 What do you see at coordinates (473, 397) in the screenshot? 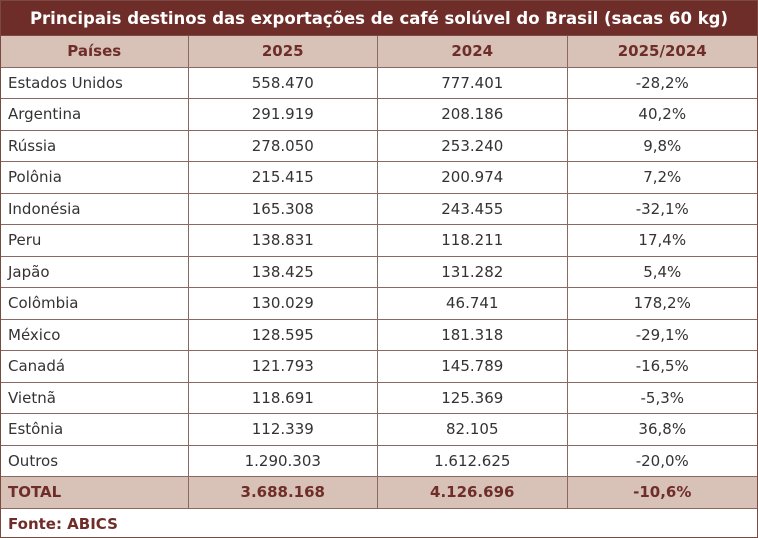
I see `table-cell: 125.369` at bounding box center [473, 397].